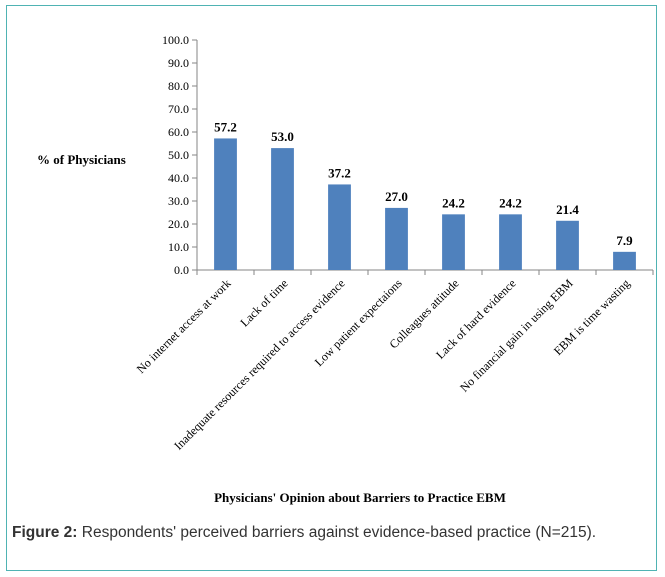 The height and width of the screenshot is (577, 665). Describe the element at coordinates (178, 155) in the screenshot. I see `y-tick-label: 50.0` at that location.